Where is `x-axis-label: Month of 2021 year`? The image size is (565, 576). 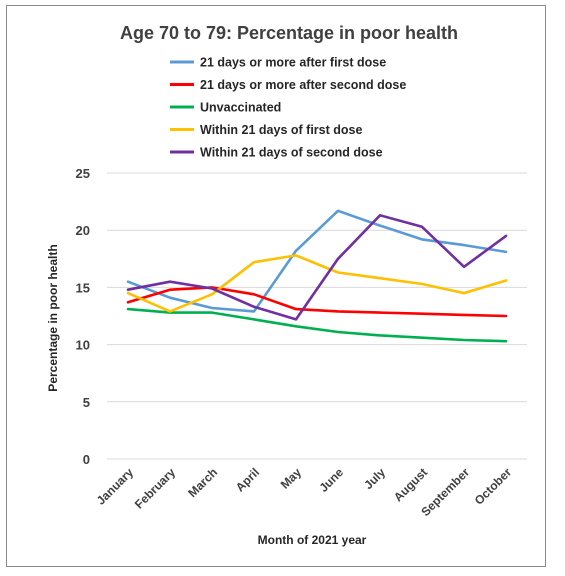 x-axis-label: Month of 2021 year is located at coordinates (312, 540).